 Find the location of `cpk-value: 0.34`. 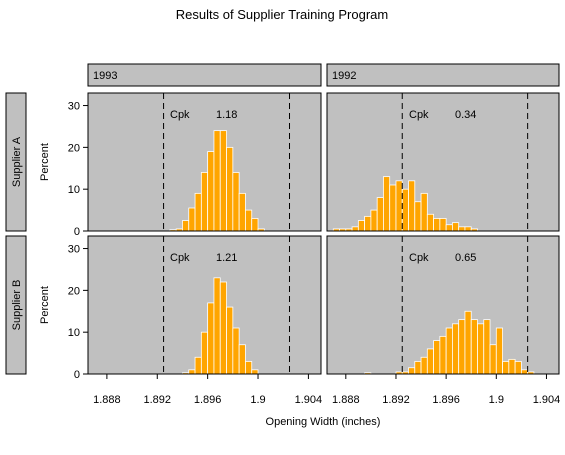

cpk-value: 0.34 is located at coordinates (465, 115).